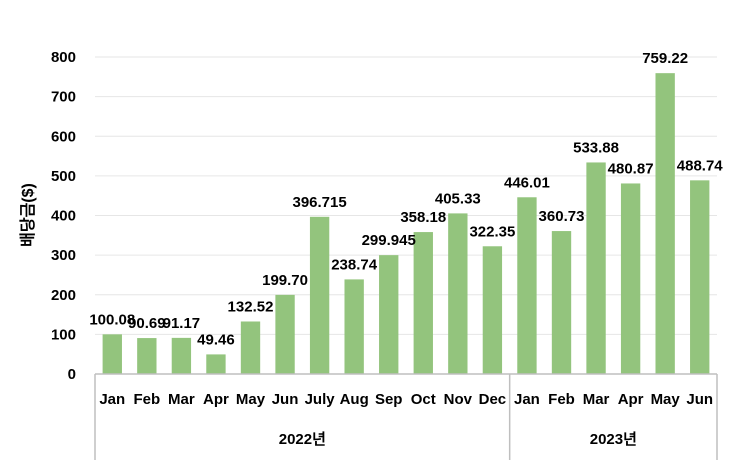 The image size is (743, 463). Describe the element at coordinates (492, 231) in the screenshot. I see `data-label: 322.35` at that location.